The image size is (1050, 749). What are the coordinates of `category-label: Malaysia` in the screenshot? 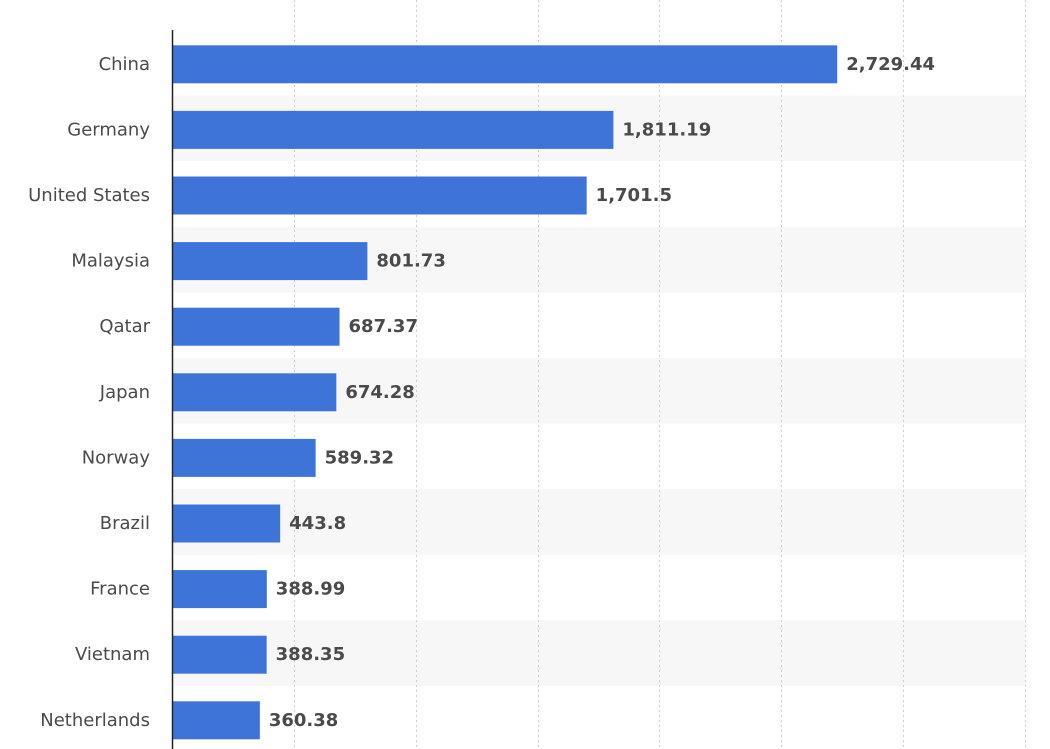 It's located at (110, 261).